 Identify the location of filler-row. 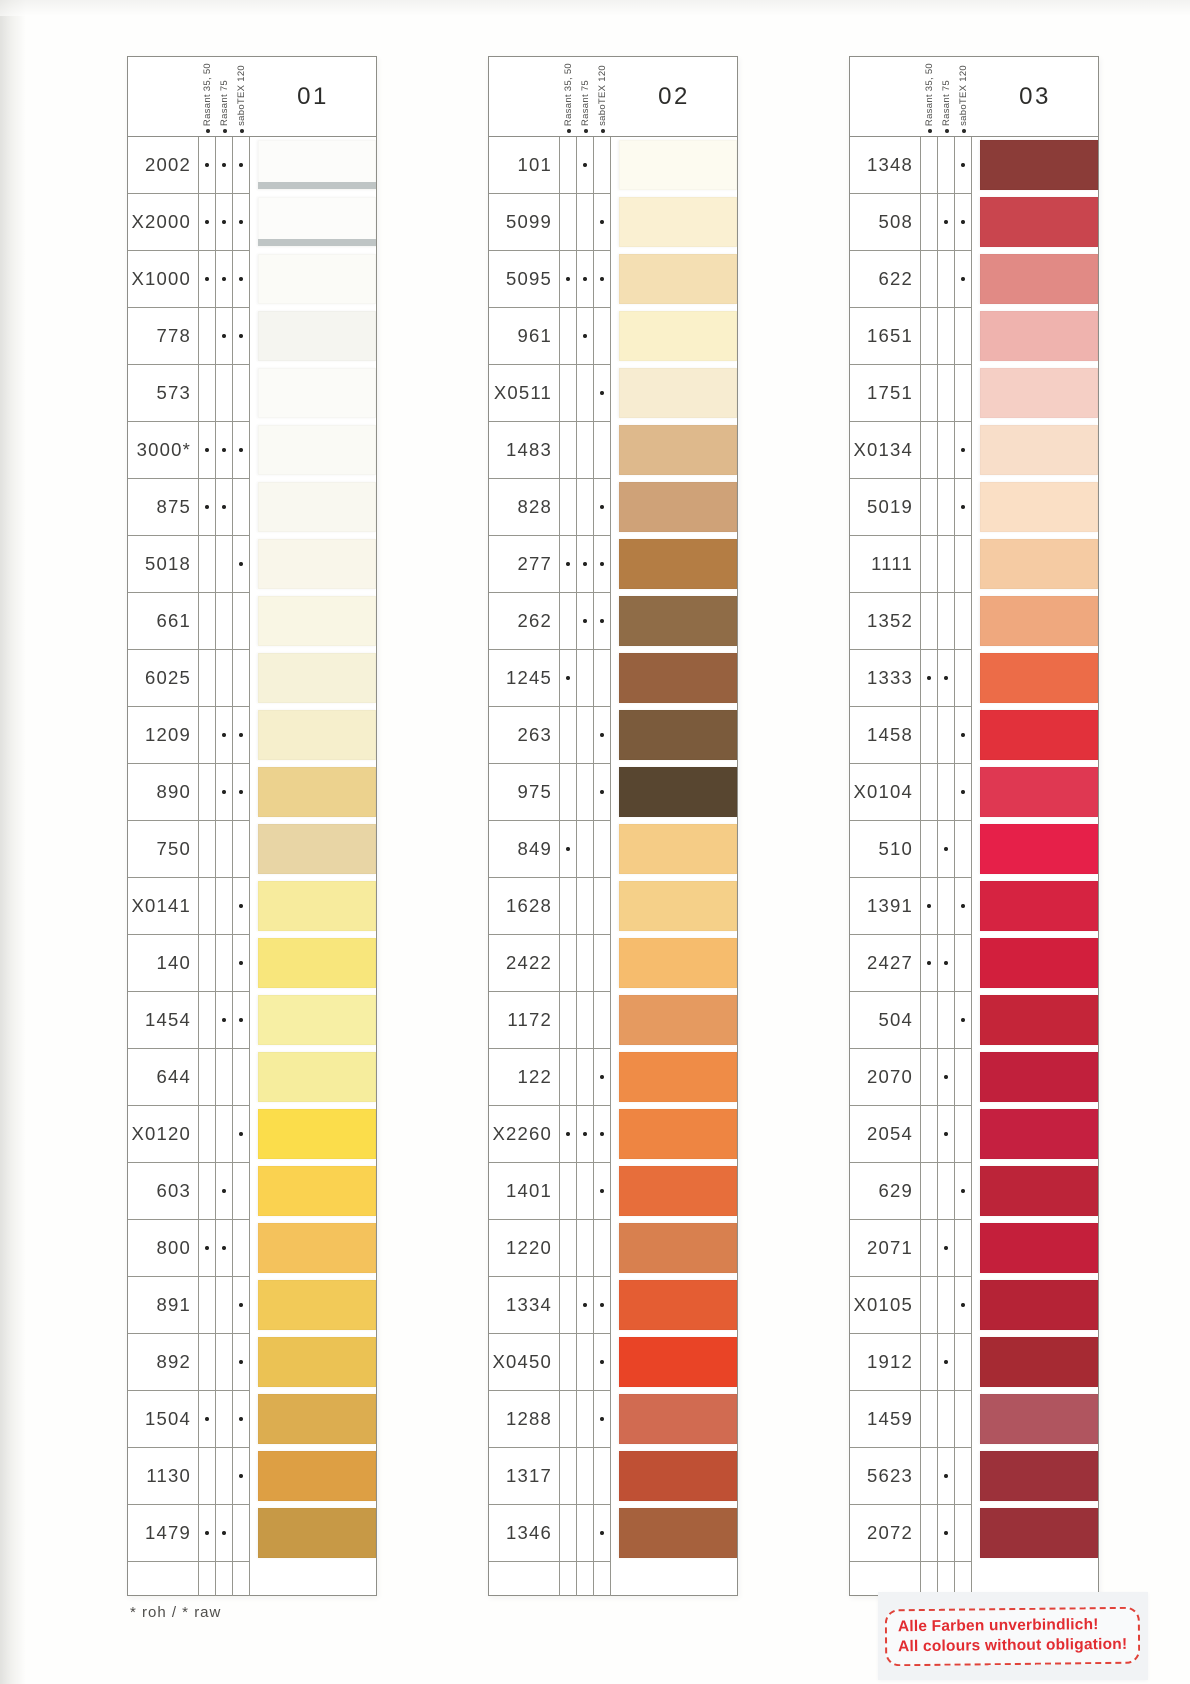
(974, 1579).